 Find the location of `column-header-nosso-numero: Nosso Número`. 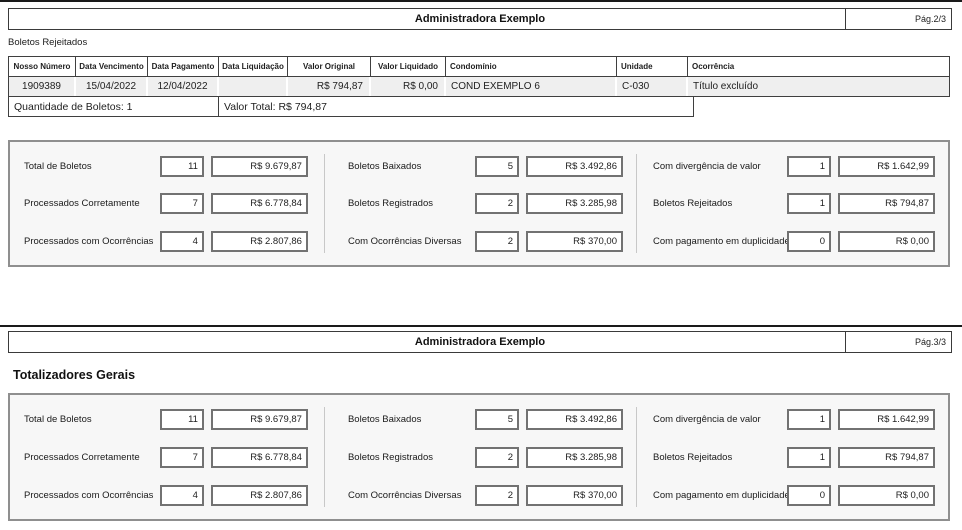

column-header-nosso-numero: Nosso Número is located at coordinates (42, 66).